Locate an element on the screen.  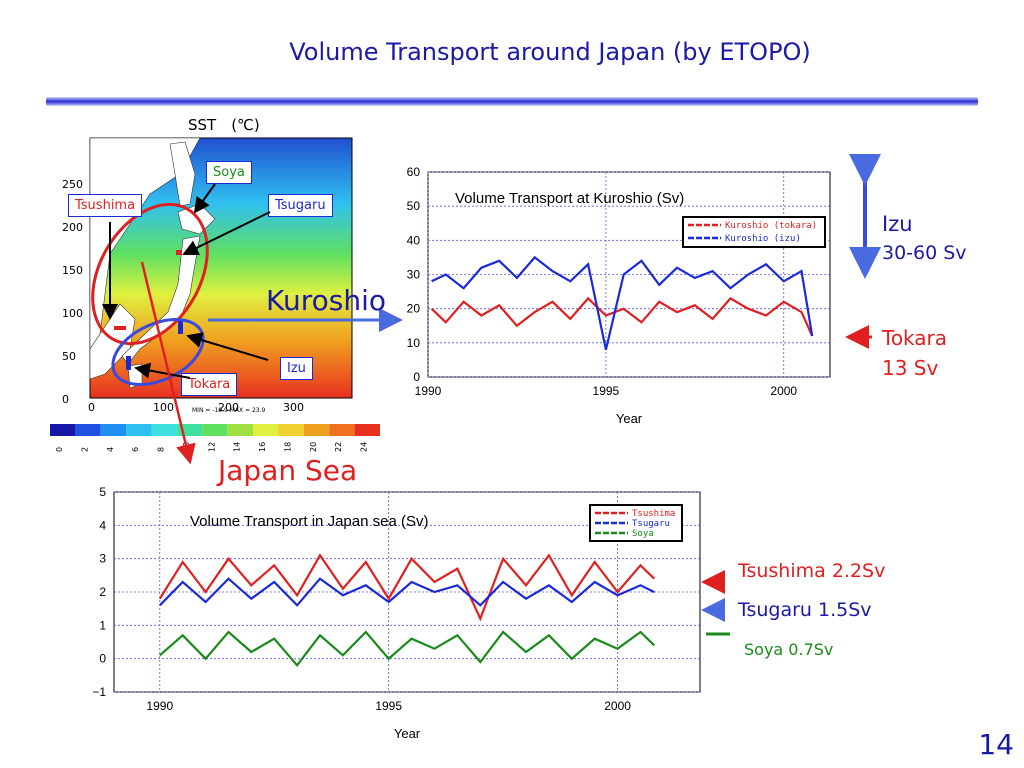
y-tick-label: 40 is located at coordinates (414, 240).